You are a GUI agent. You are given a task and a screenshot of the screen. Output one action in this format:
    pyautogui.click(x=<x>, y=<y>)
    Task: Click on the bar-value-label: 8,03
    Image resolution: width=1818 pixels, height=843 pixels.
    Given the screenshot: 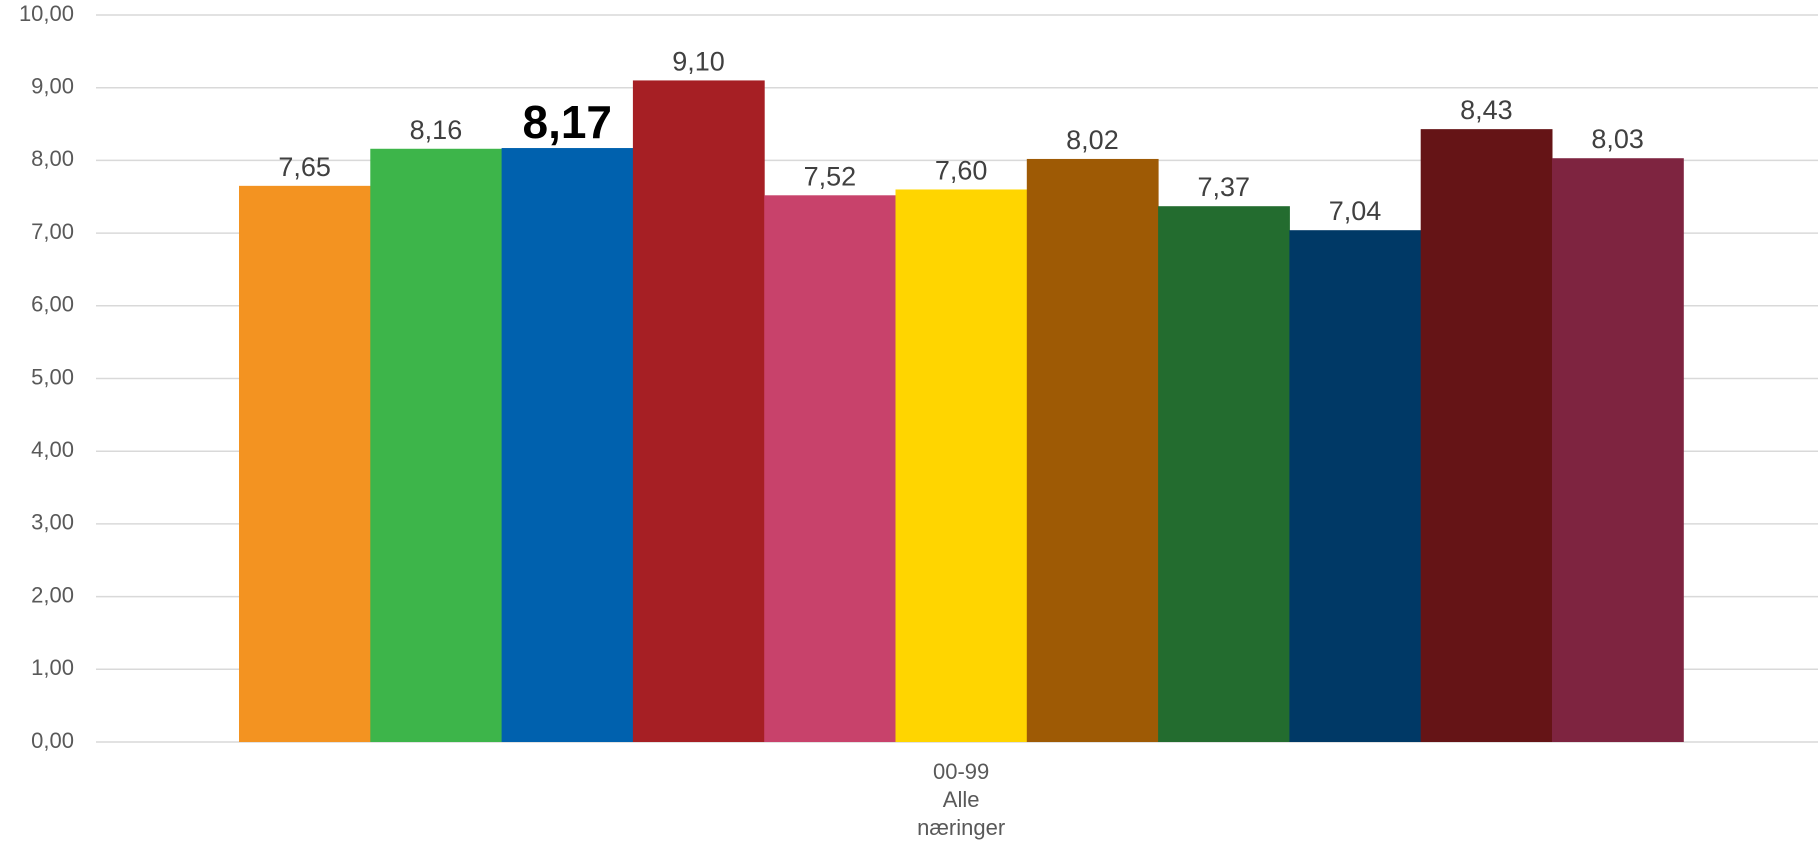 What is the action you would take?
    pyautogui.click(x=1617, y=139)
    